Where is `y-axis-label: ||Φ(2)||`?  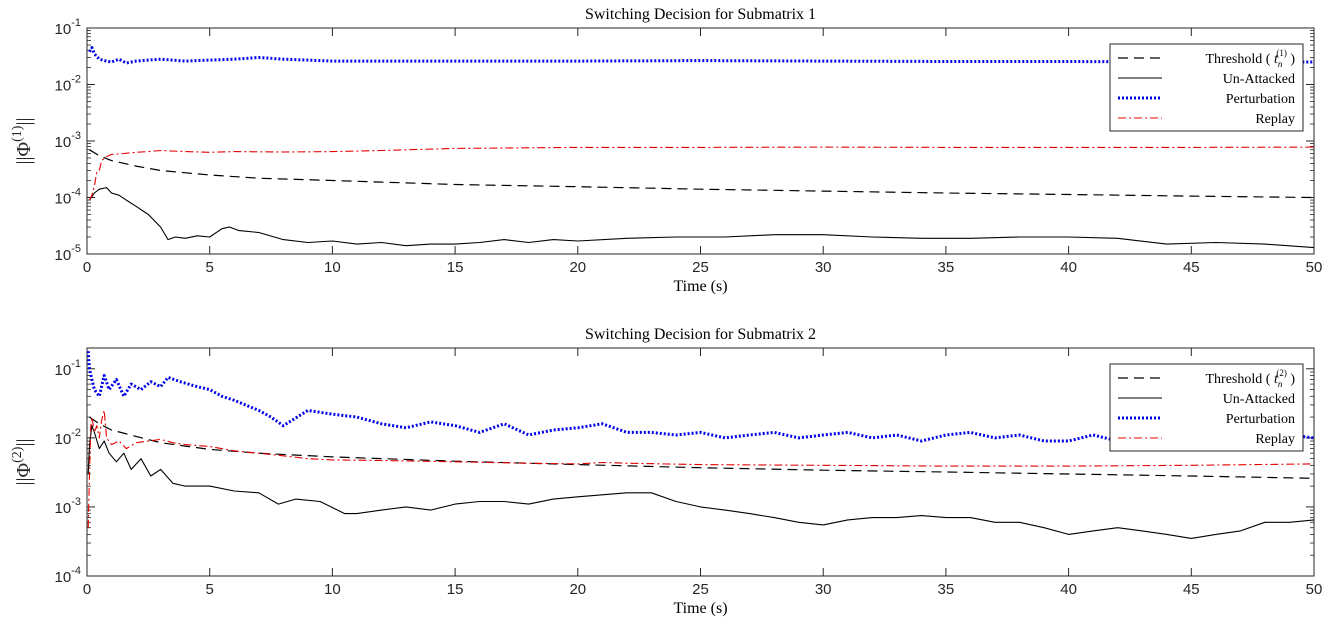 y-axis-label: ||Φ(2)|| is located at coordinates (22, 462).